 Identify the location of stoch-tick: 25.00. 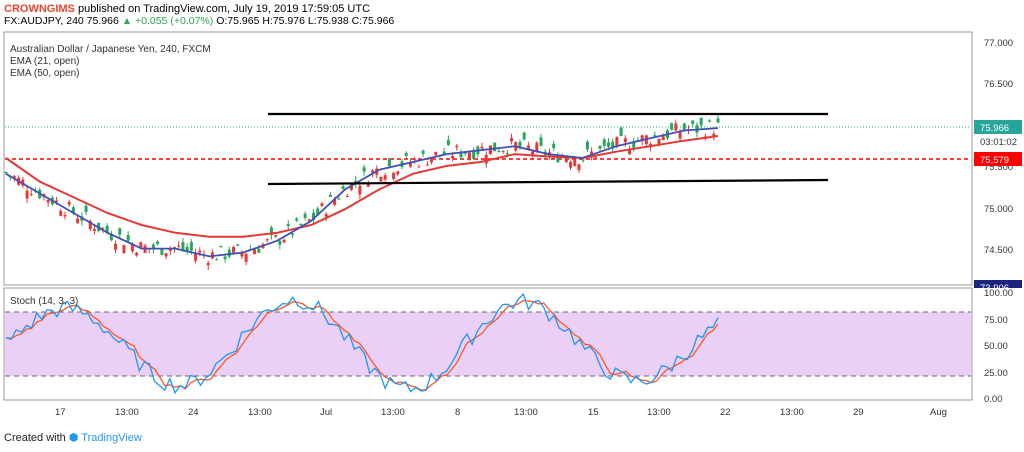
(996, 373).